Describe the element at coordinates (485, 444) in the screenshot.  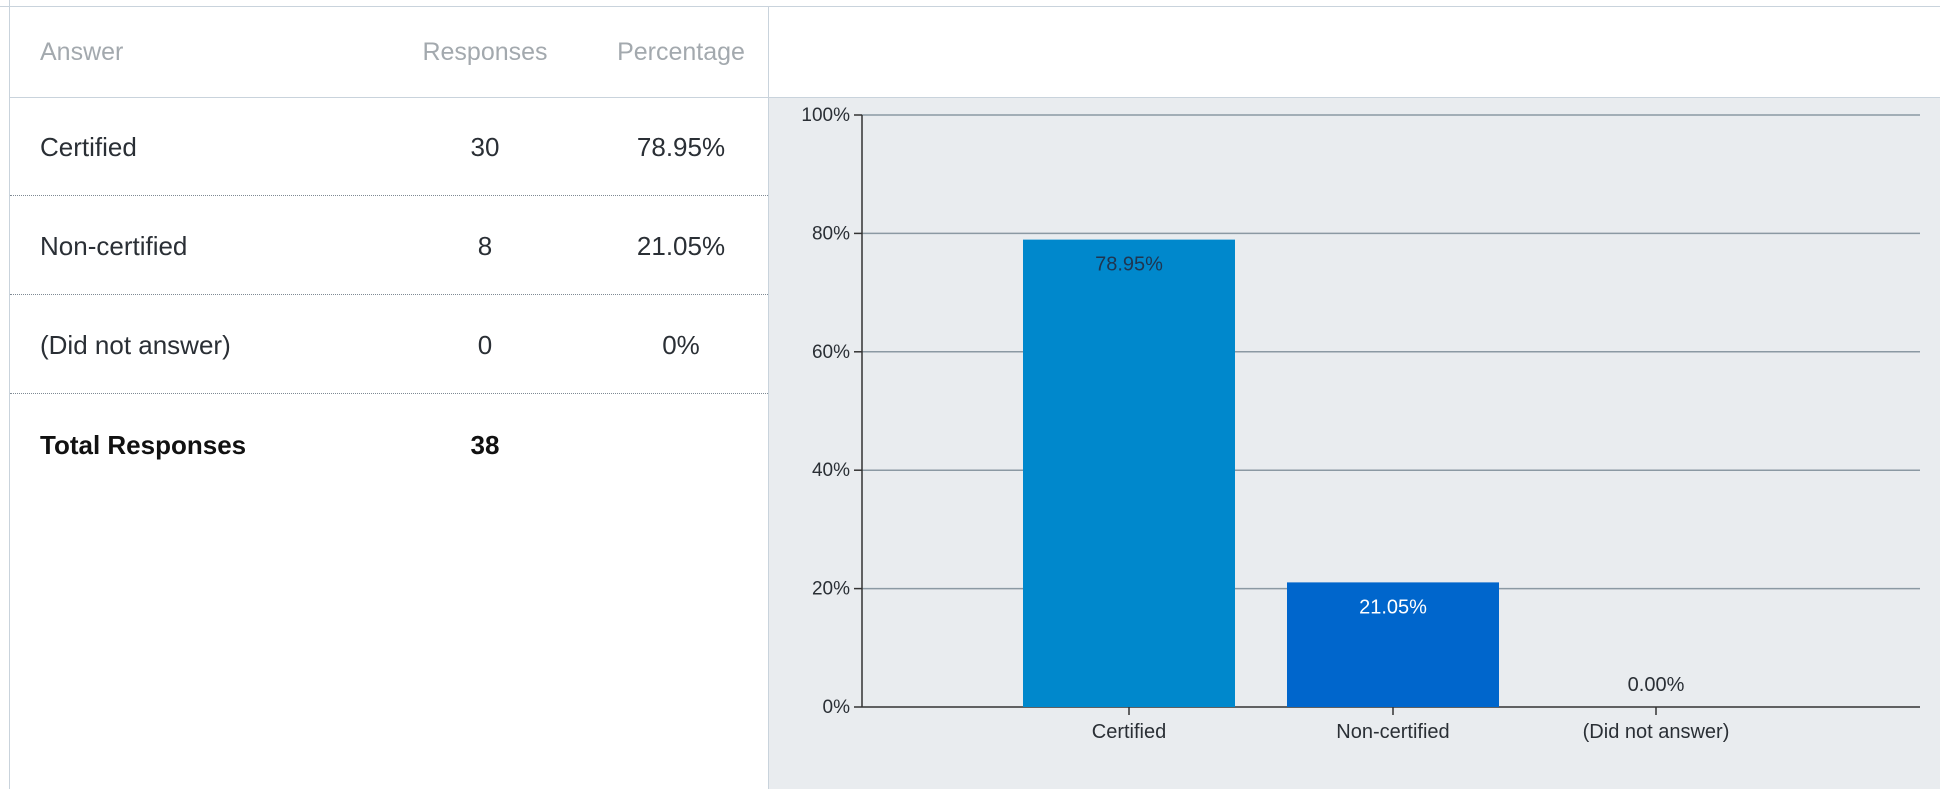
I see `total-responses: 38` at that location.